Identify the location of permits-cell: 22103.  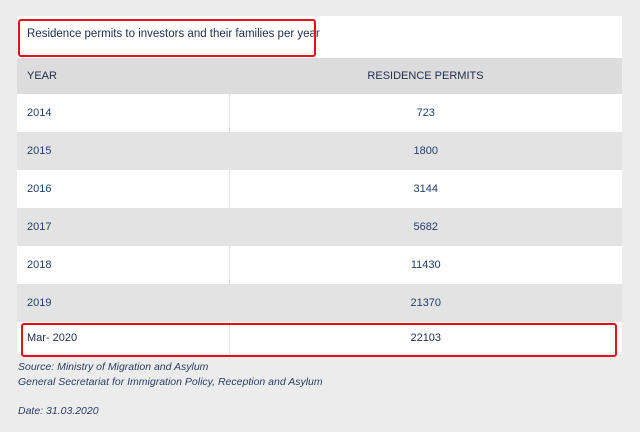
(425, 338).